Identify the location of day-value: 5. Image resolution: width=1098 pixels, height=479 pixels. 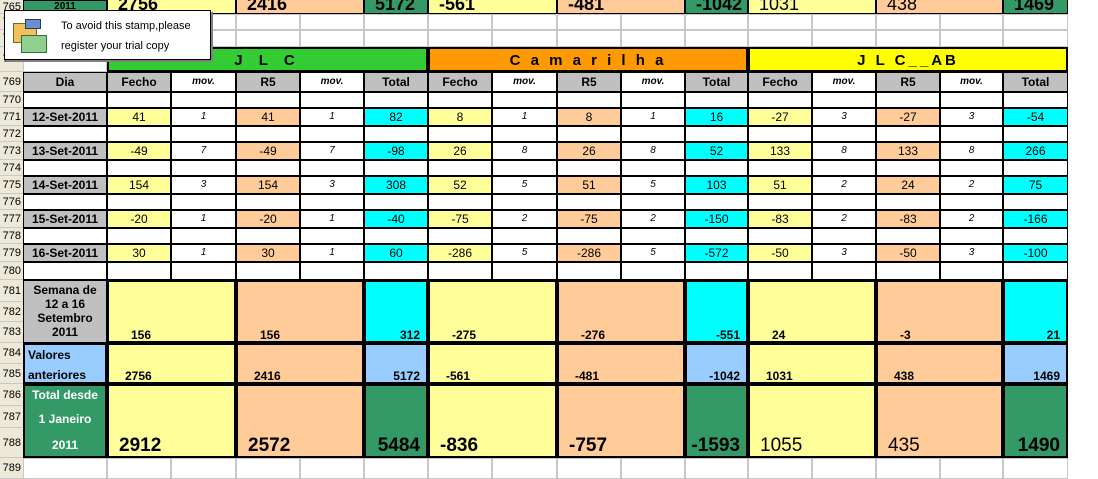
(524, 253).